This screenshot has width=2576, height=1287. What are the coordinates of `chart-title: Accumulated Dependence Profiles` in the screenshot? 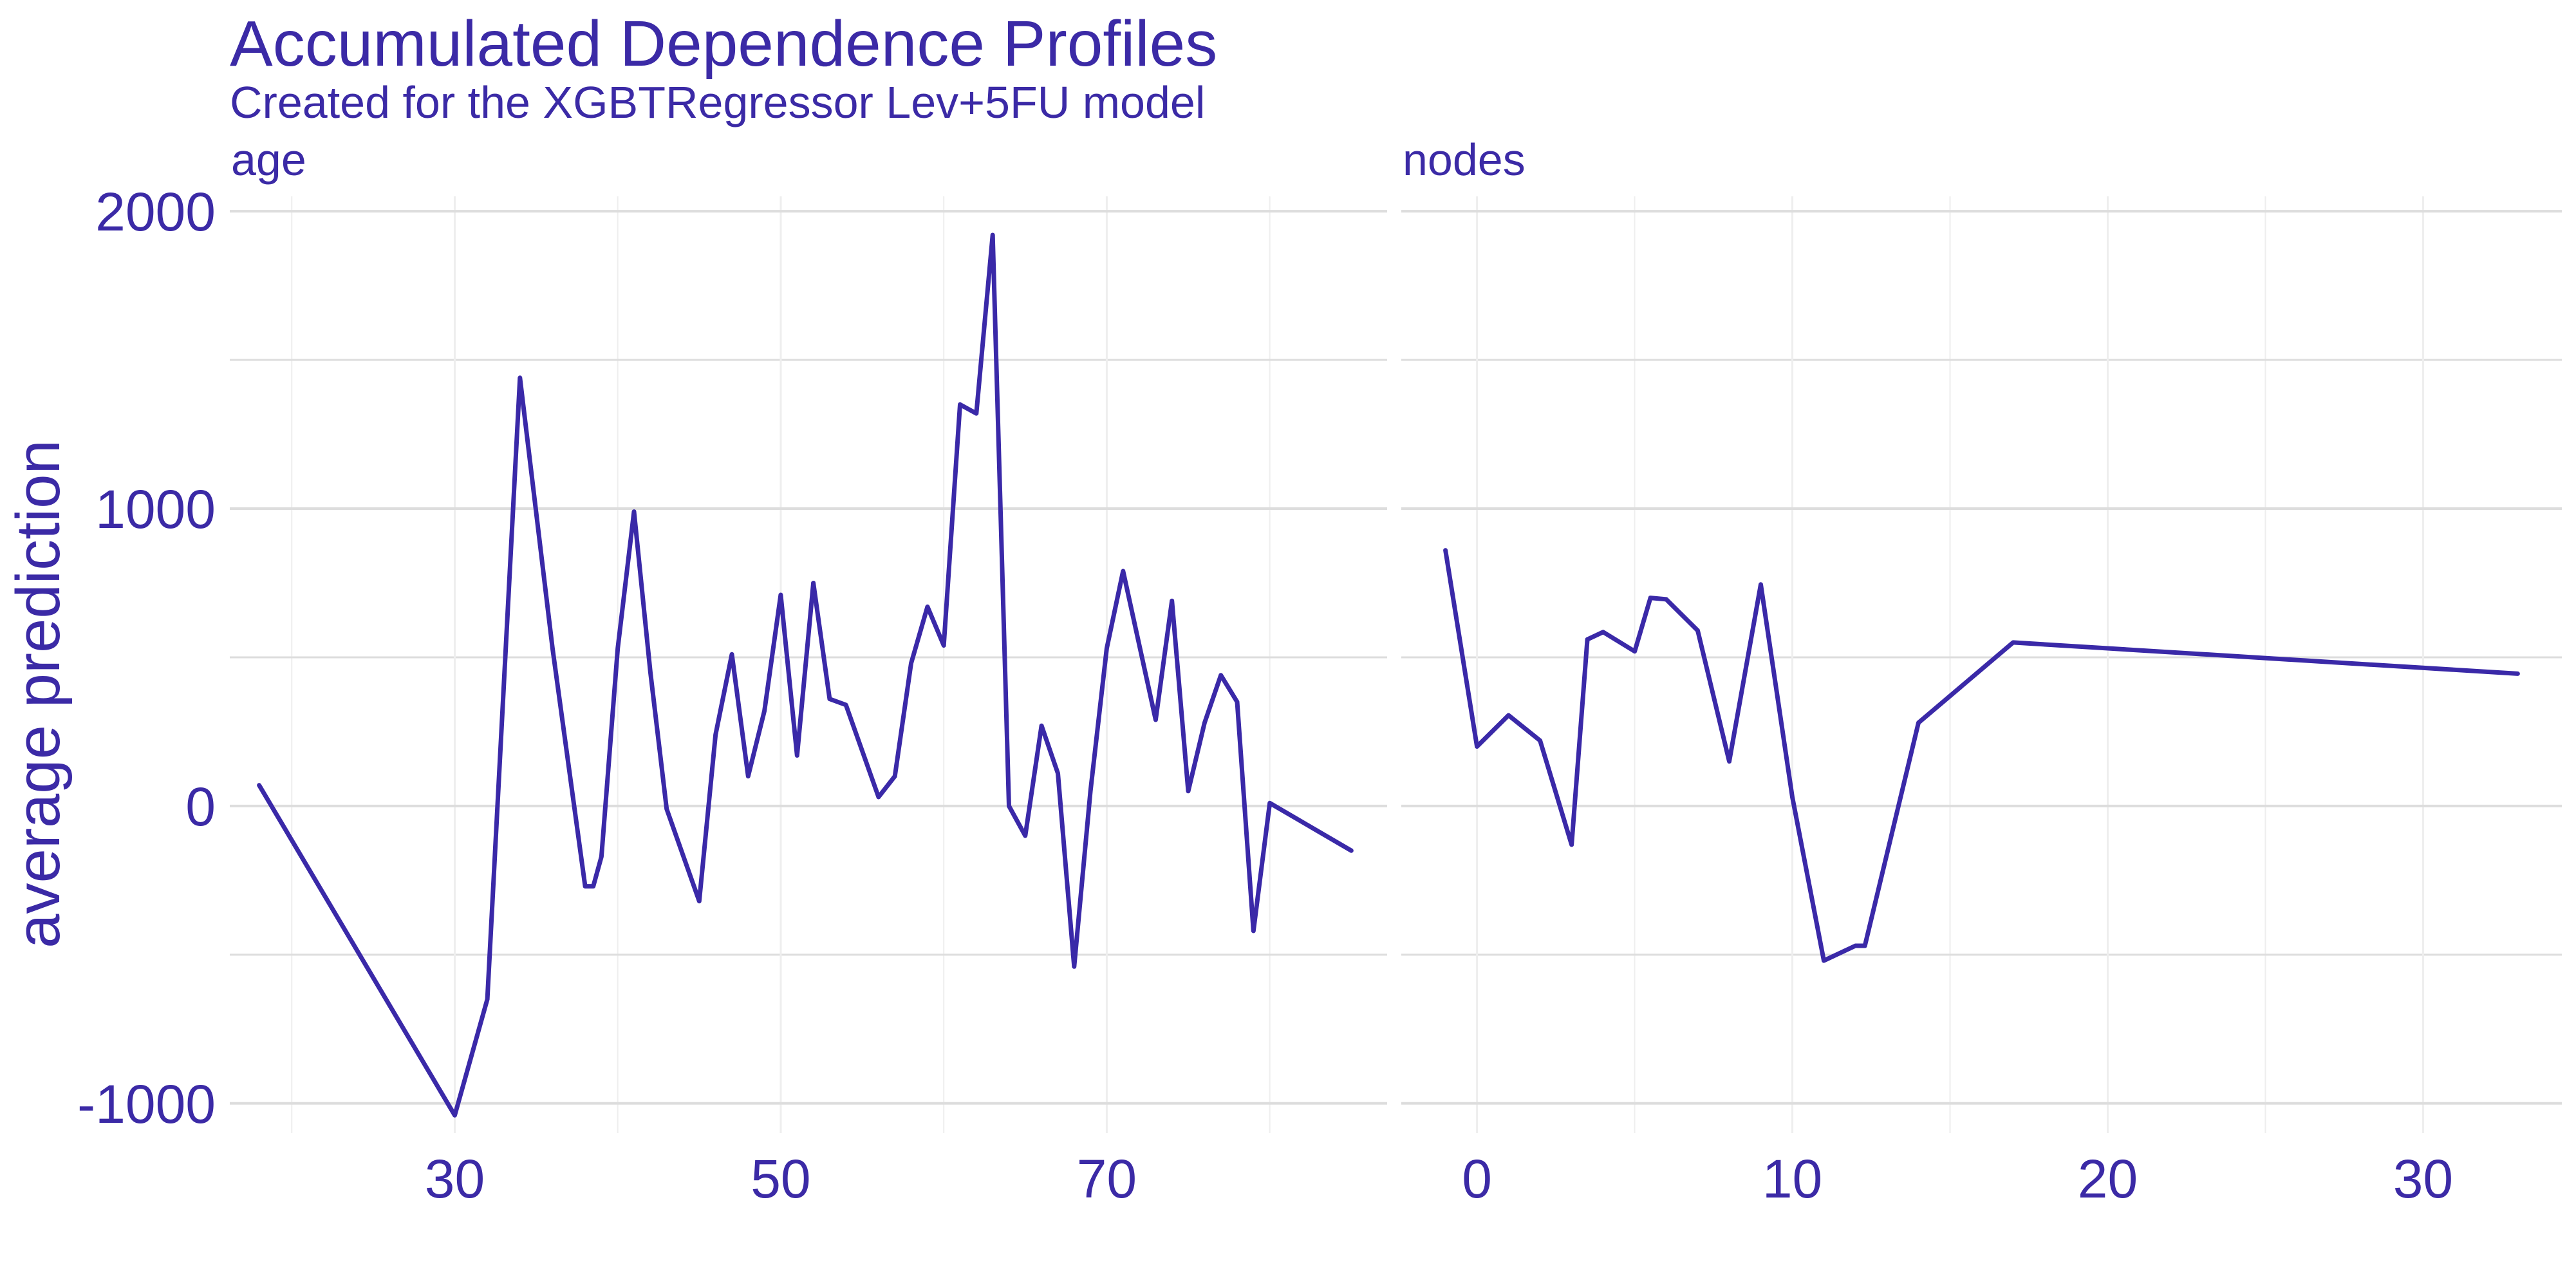 It's located at (724, 44).